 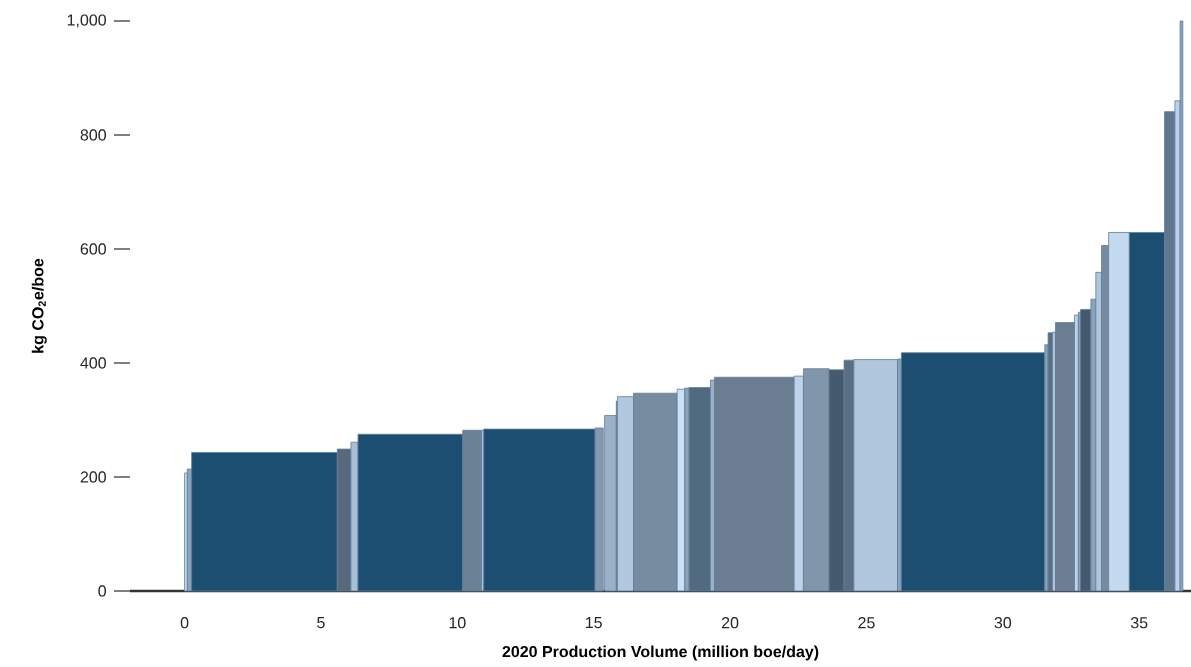 What do you see at coordinates (93, 135) in the screenshot?
I see `y-tick-label: 800` at bounding box center [93, 135].